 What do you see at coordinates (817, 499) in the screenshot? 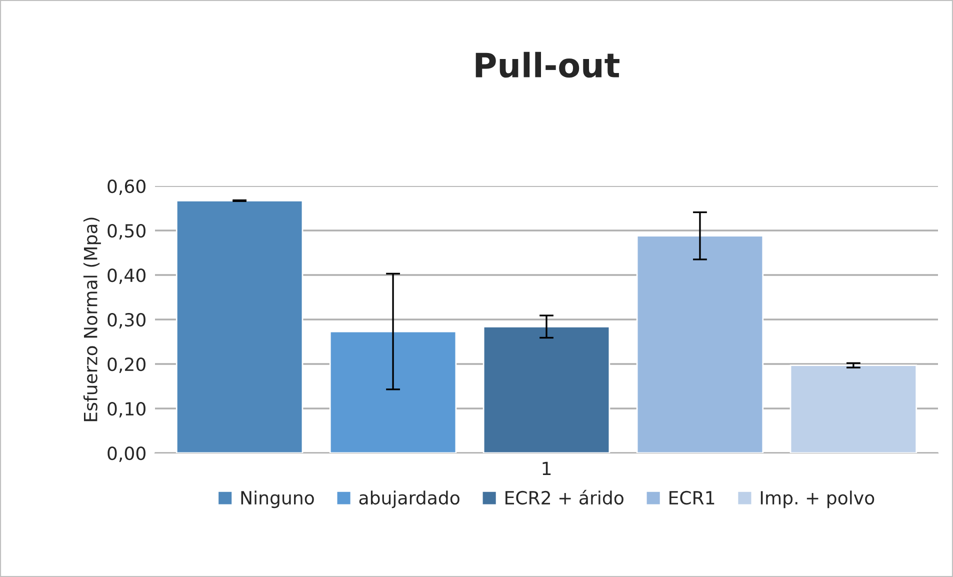
I see `legend-label: Imp. + polvo` at bounding box center [817, 499].